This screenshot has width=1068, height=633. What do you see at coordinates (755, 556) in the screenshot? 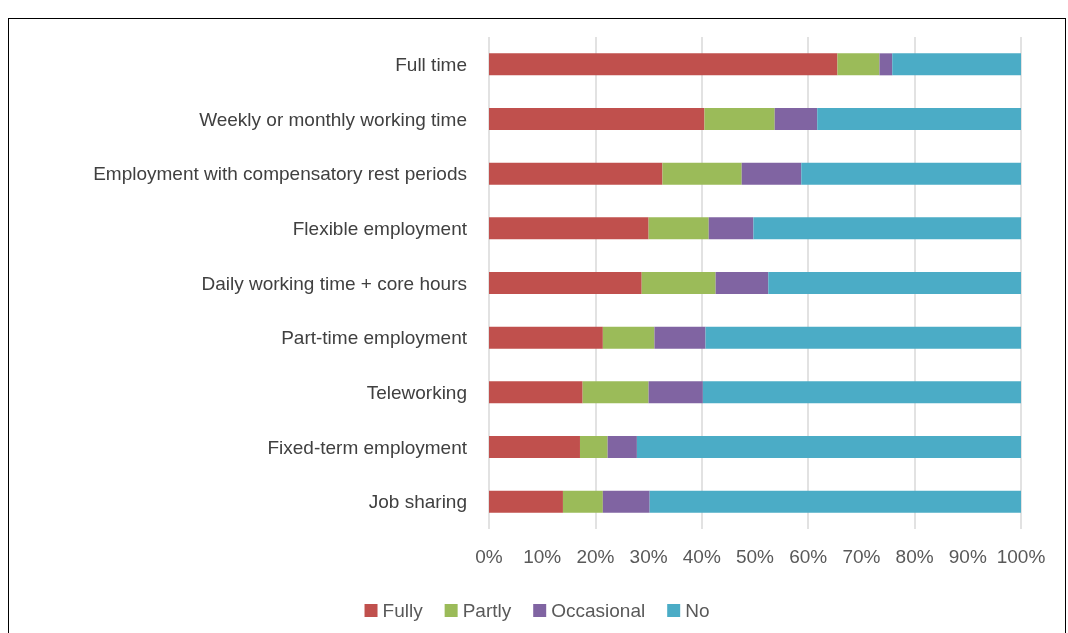
I see `x-tick-label: 50%` at bounding box center [755, 556].